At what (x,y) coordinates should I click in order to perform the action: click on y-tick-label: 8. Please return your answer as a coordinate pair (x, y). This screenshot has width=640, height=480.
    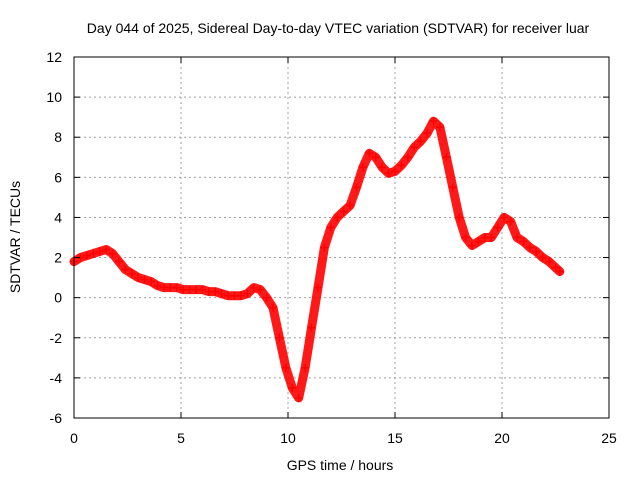
    Looking at the image, I should click on (58, 137).